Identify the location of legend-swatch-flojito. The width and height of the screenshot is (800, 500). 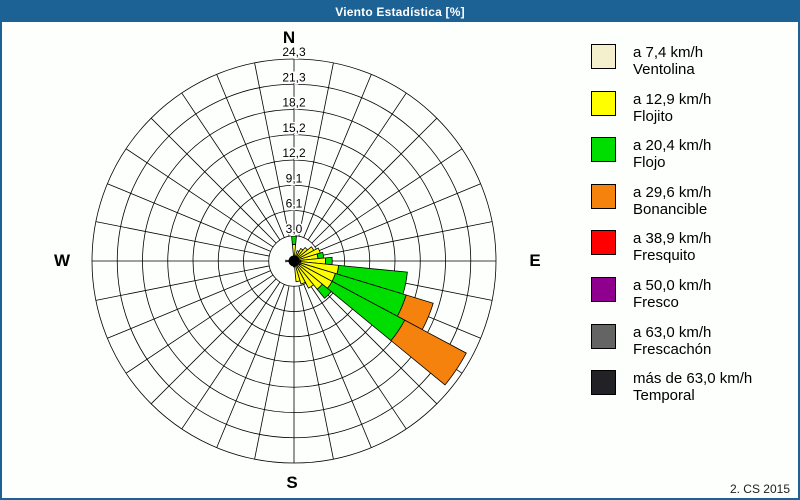
(603, 103).